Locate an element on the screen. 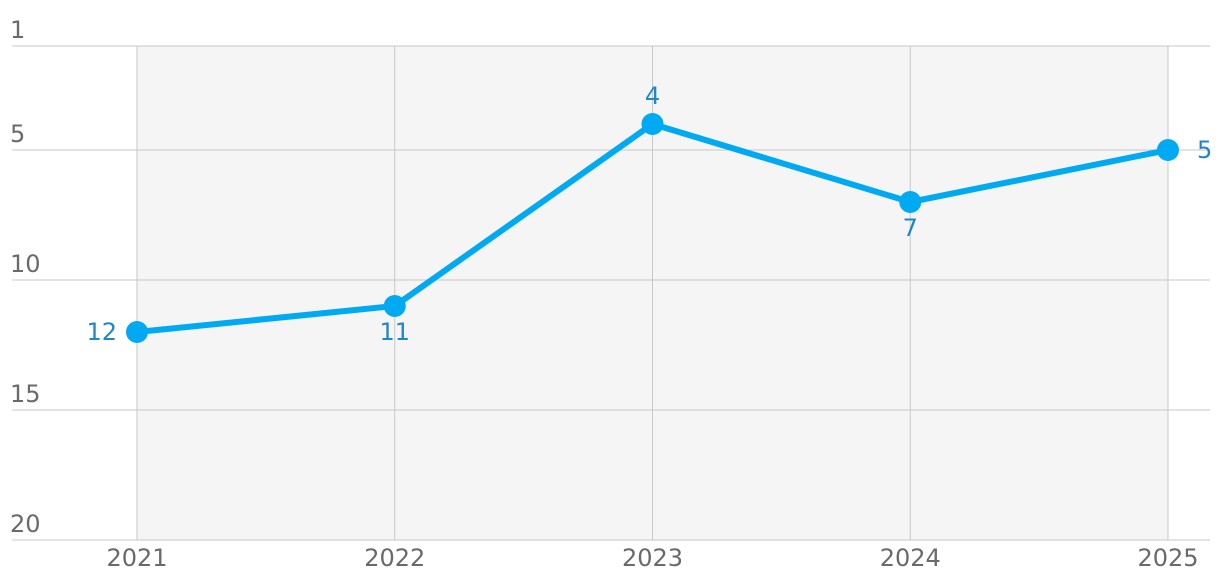  y-tick-label: 10 is located at coordinates (25, 264).